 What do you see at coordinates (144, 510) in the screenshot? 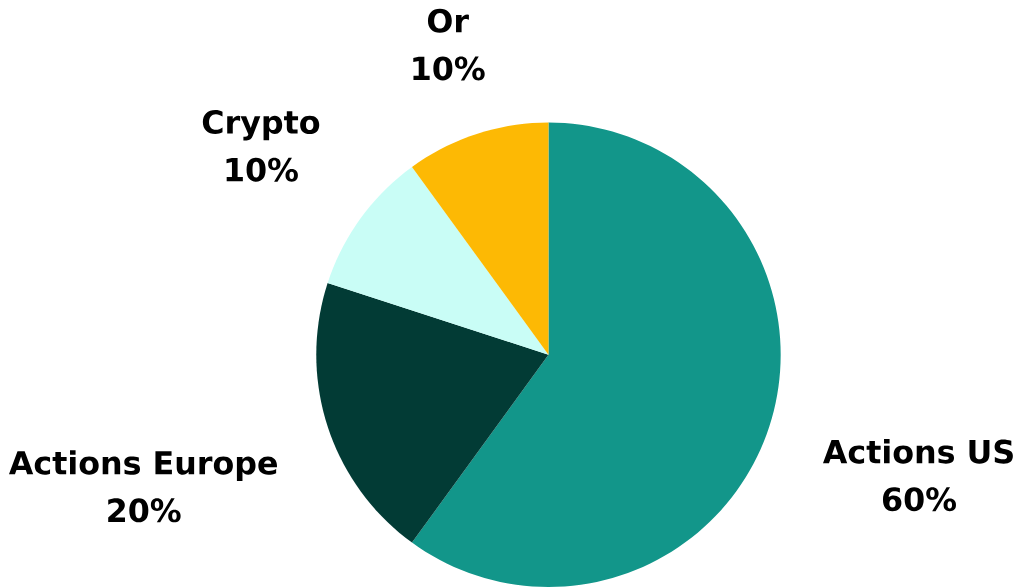
I see `data-label: 20%` at bounding box center [144, 510].